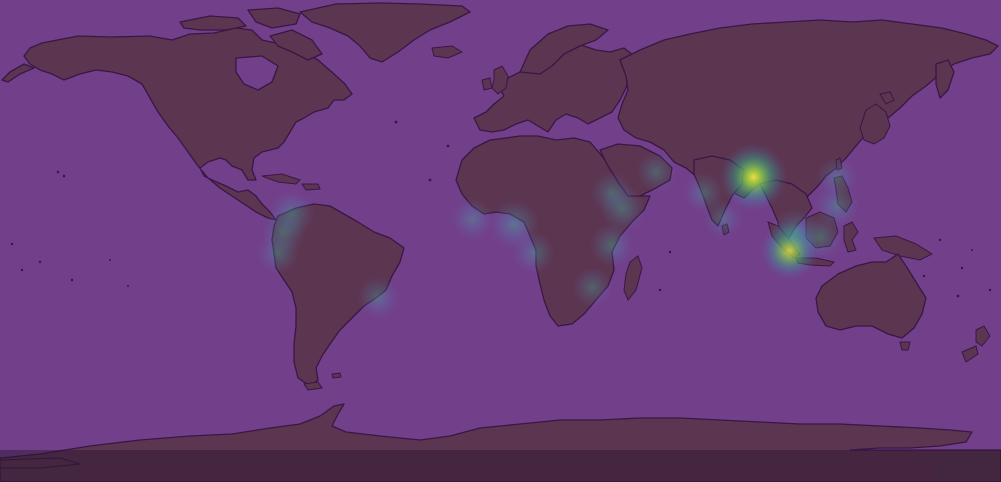 This screenshot has height=482, width=1001. What do you see at coordinates (281, 179) in the screenshot?
I see `cuba` at bounding box center [281, 179].